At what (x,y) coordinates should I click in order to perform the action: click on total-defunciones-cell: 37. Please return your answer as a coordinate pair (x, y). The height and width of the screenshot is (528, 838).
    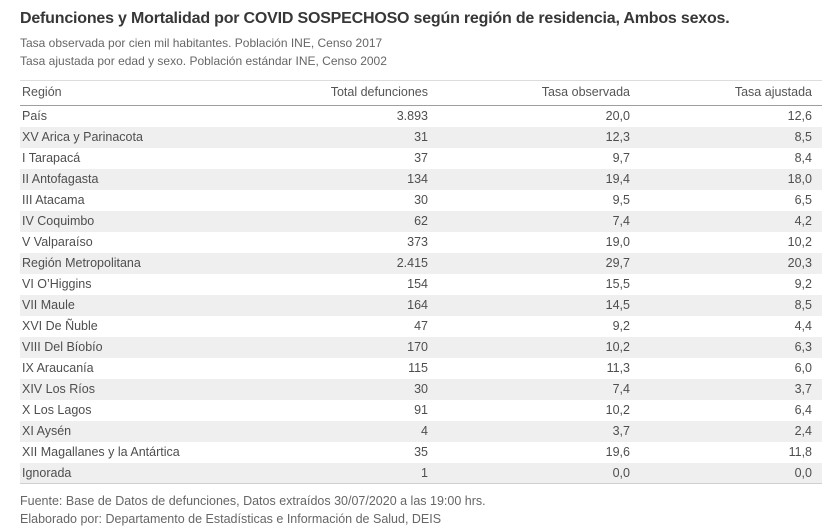
    Looking at the image, I should click on (421, 158).